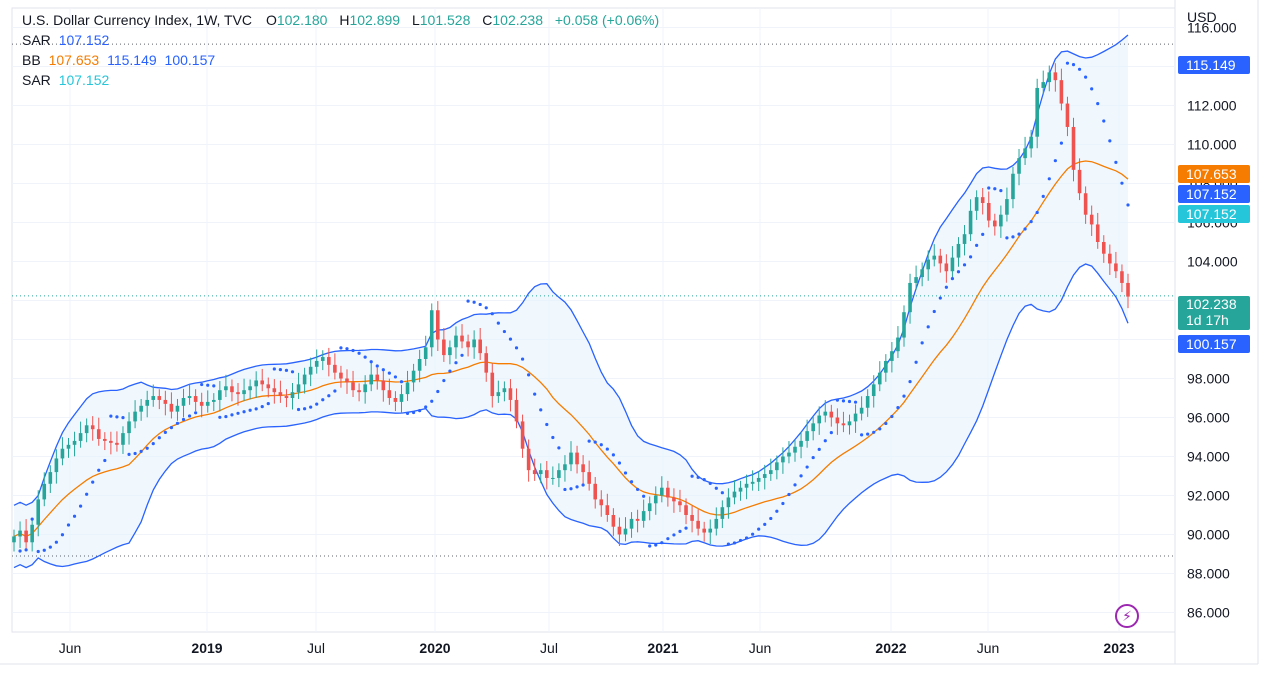 The image size is (1269, 675). I want to click on y-tick-label: 96.000, so click(1208, 418).